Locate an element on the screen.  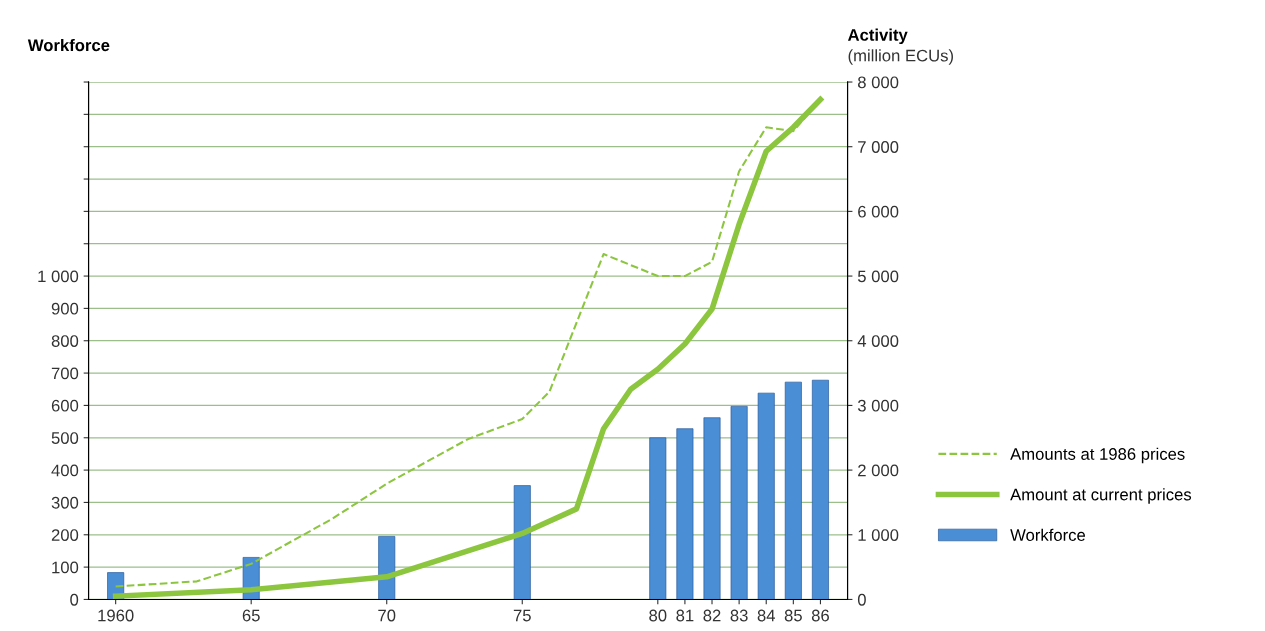
x-tick-label: 86 is located at coordinates (820, 615).